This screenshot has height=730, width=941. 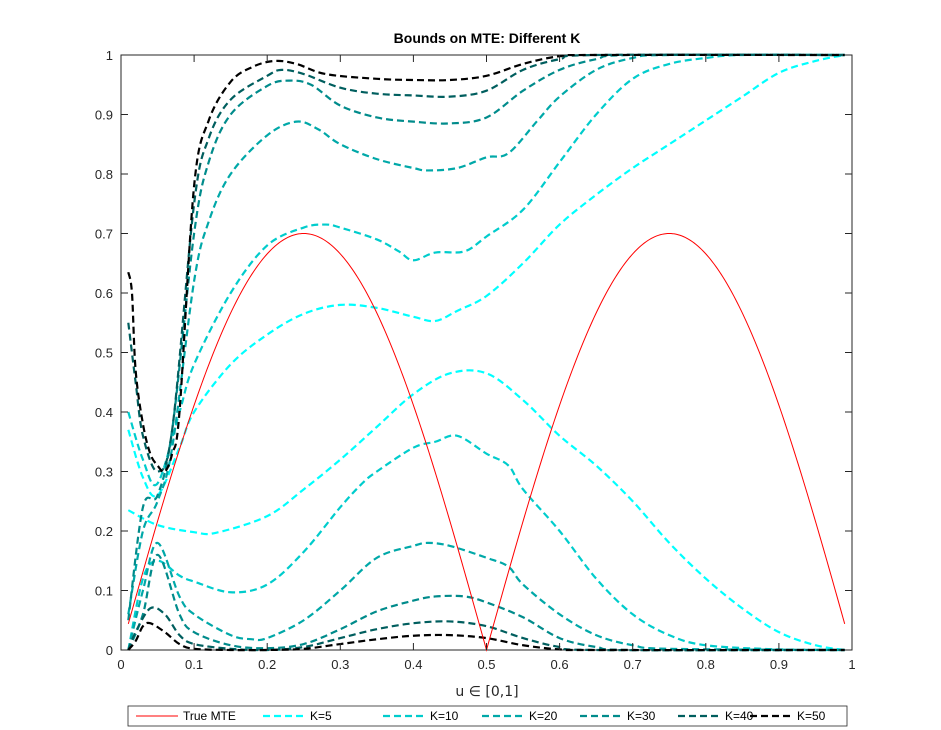 I want to click on legend-item-true-mte: True MTE, so click(x=186, y=716).